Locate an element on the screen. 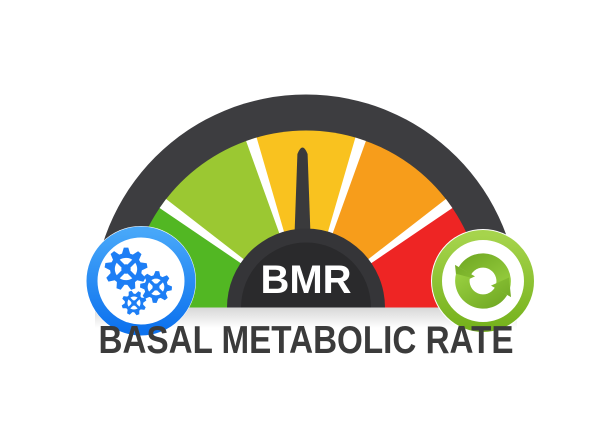 This screenshot has width=612, height=437. gauge-hub-inner is located at coordinates (306, 275).